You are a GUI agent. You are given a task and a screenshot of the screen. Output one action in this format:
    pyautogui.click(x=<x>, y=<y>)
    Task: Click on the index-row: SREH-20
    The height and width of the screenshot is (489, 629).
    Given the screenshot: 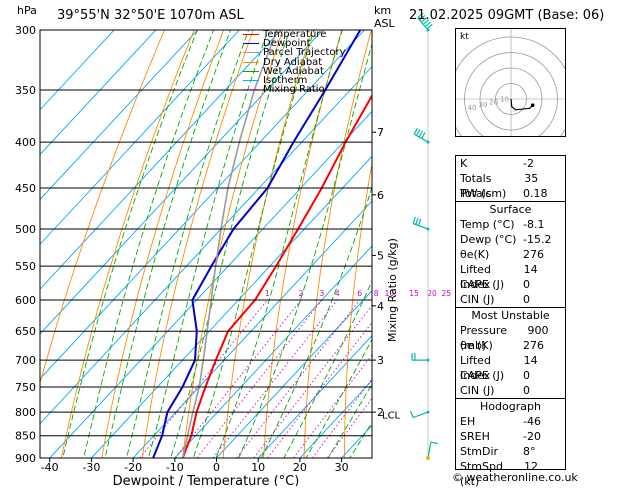 What is the action you would take?
    pyautogui.click(x=510, y=436)
    